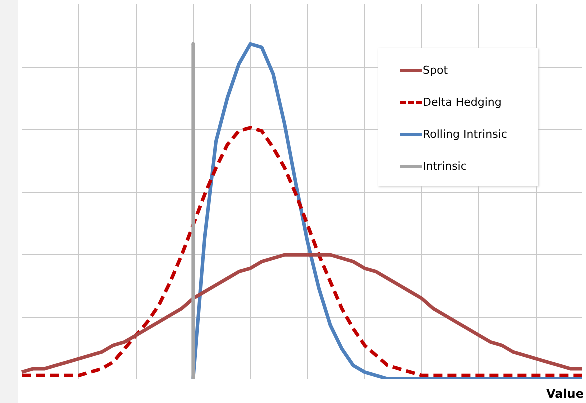 The height and width of the screenshot is (403, 586). I want to click on legend-label: Delta Hedging, so click(462, 102).